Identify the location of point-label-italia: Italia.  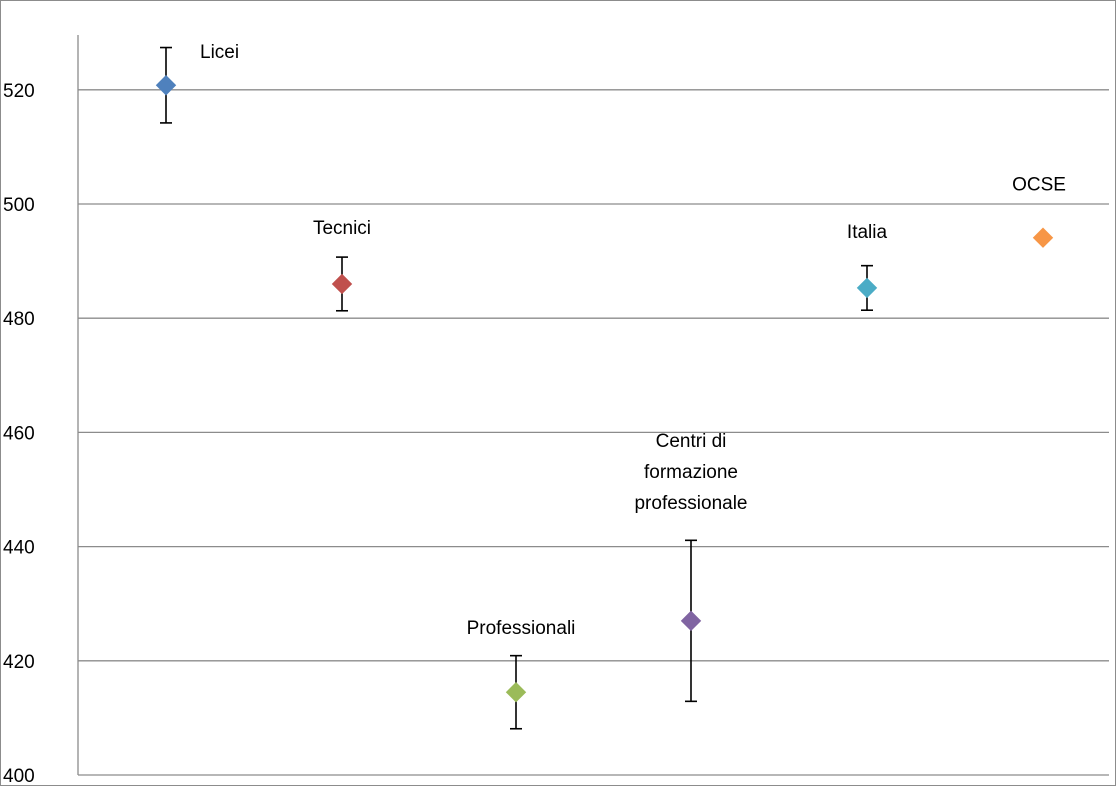
(867, 232).